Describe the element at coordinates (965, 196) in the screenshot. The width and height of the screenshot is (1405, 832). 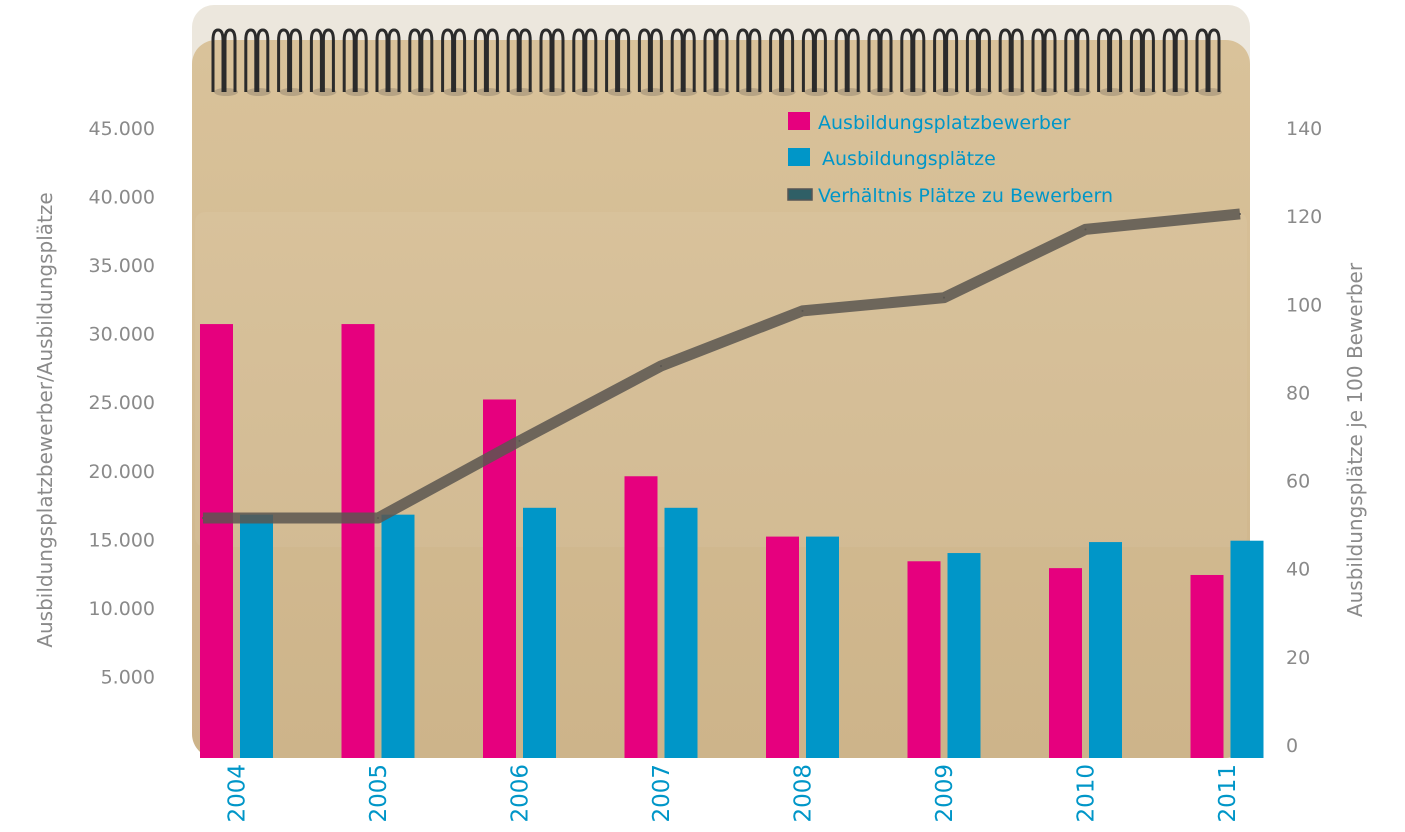
I see `legend-label-verhaeltnis: Verhältnis Plätze zu Bewerbern` at that location.